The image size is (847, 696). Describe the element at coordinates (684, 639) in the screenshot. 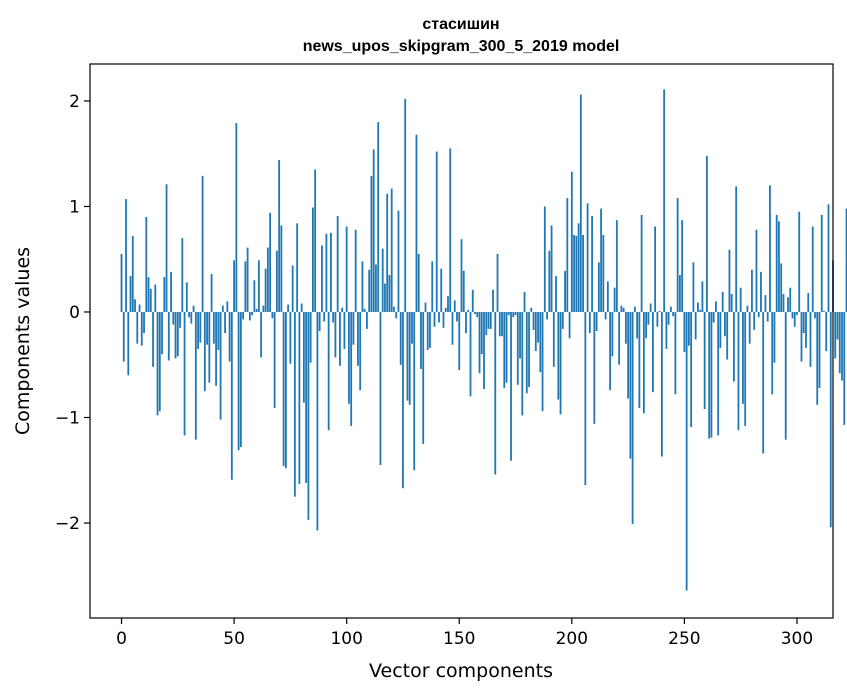

I see `x-tick-label: 250` at that location.